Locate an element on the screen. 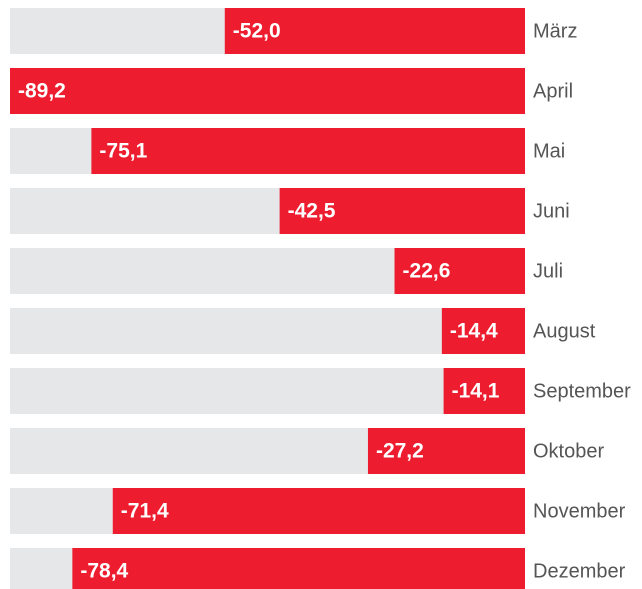 The image size is (642, 589). value-label: -42,5 is located at coordinates (312, 211).